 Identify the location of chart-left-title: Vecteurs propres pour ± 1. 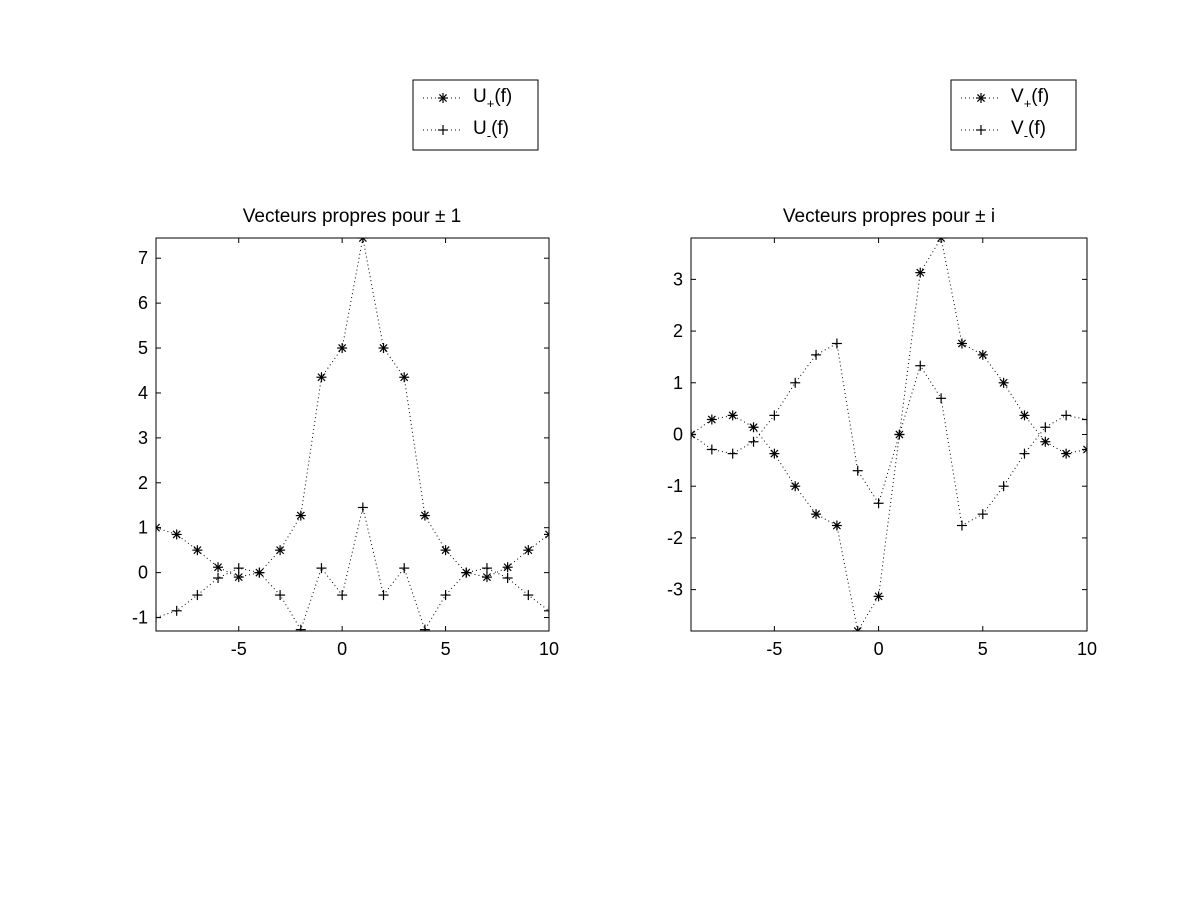
(352, 216).